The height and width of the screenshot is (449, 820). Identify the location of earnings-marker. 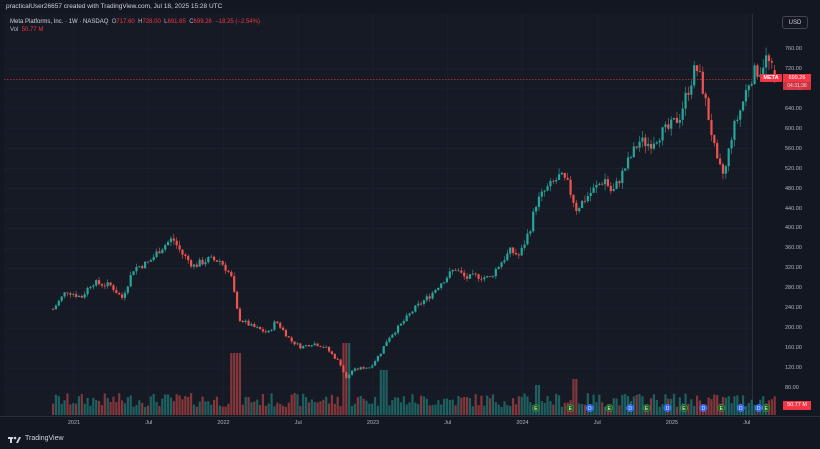
(684, 408).